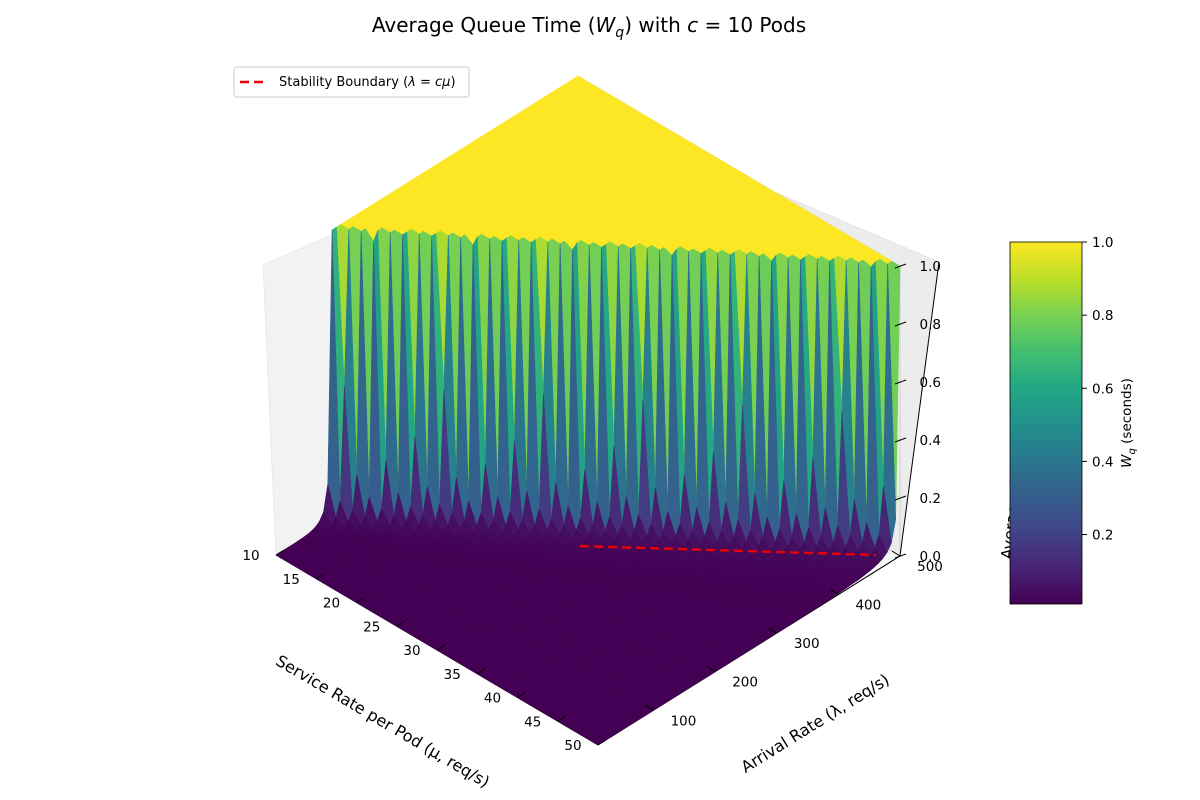  What do you see at coordinates (331, 604) in the screenshot?
I see `x-tick-label: 20` at bounding box center [331, 604].